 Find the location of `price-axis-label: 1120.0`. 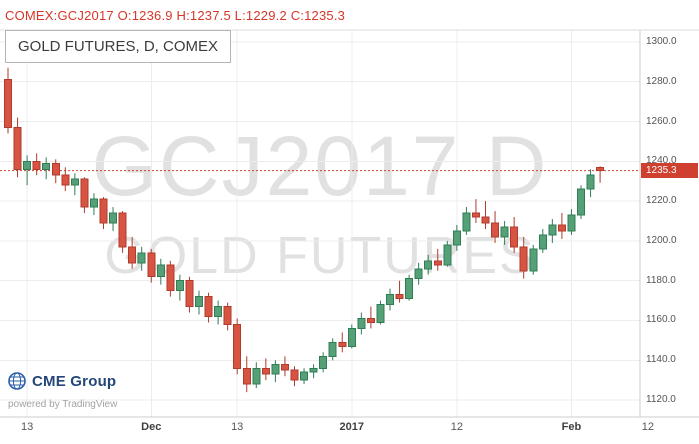

price-axis-label: 1120.0 is located at coordinates (661, 400).